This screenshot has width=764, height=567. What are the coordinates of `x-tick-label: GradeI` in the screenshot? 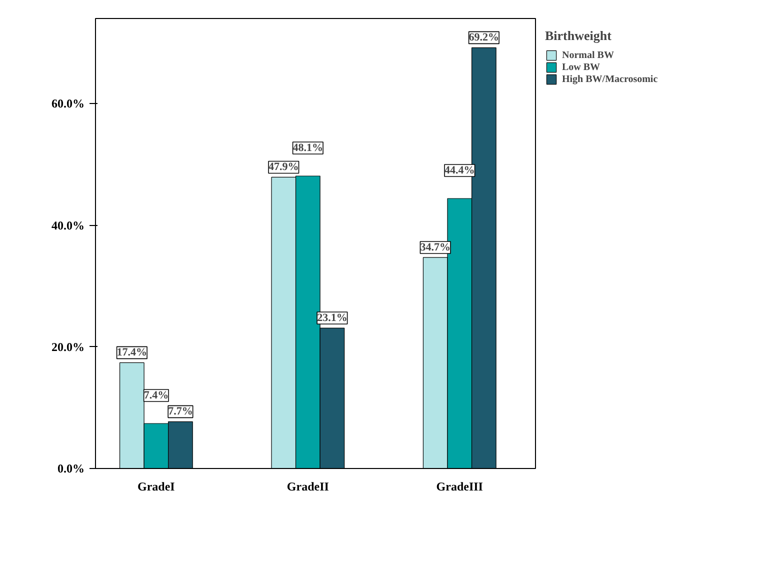 It's located at (157, 487).